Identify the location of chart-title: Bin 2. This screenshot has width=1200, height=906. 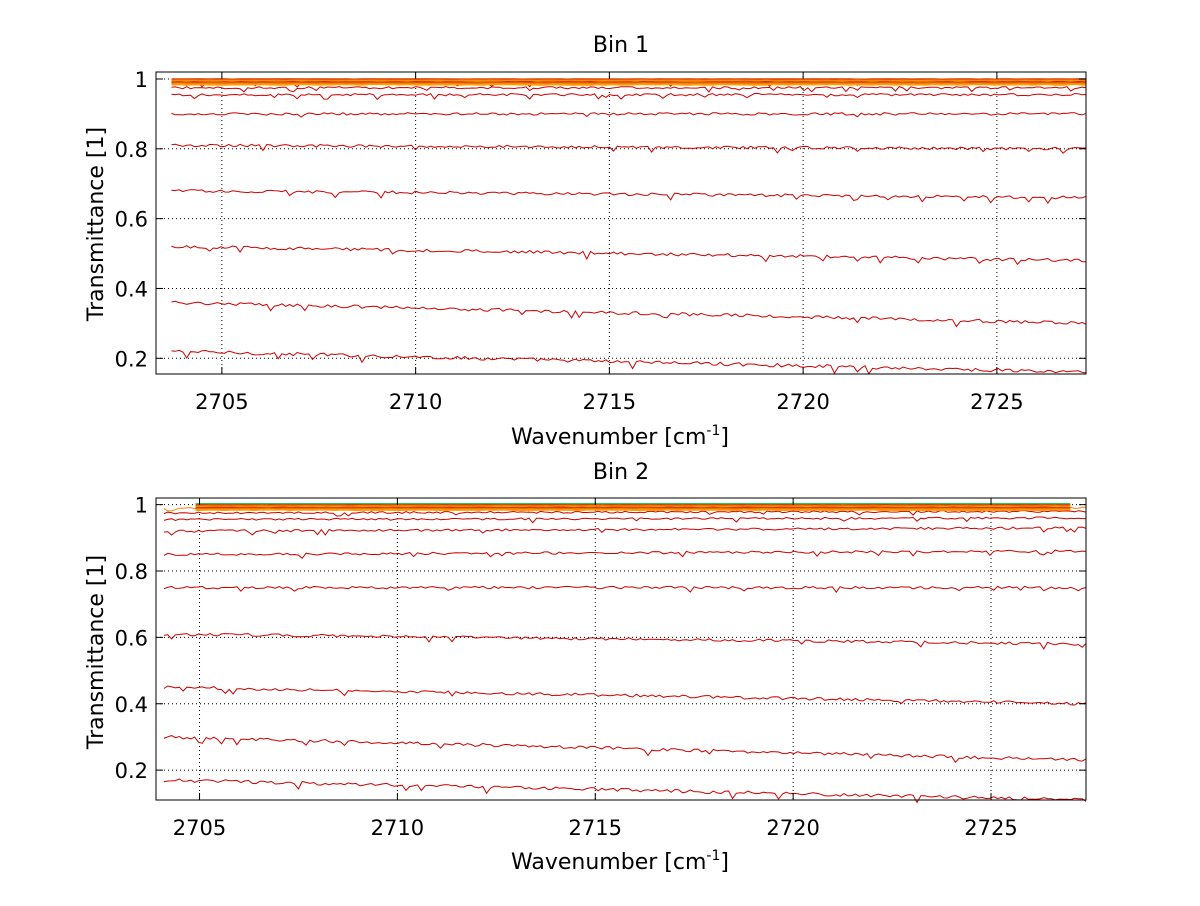
(621, 472).